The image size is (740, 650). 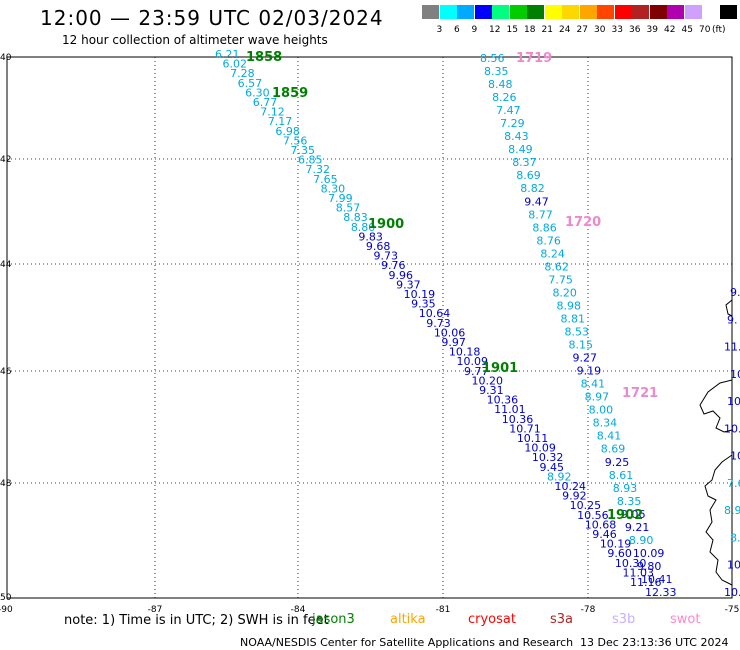 I want to click on swh-value: 9.47, so click(x=536, y=201).